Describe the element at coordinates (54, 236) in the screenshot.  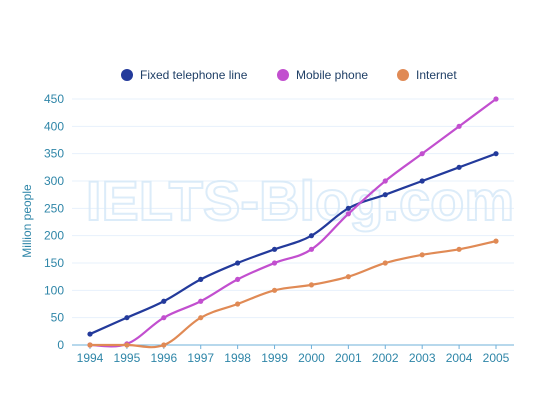
I see `y-tick-label: 200` at that location.